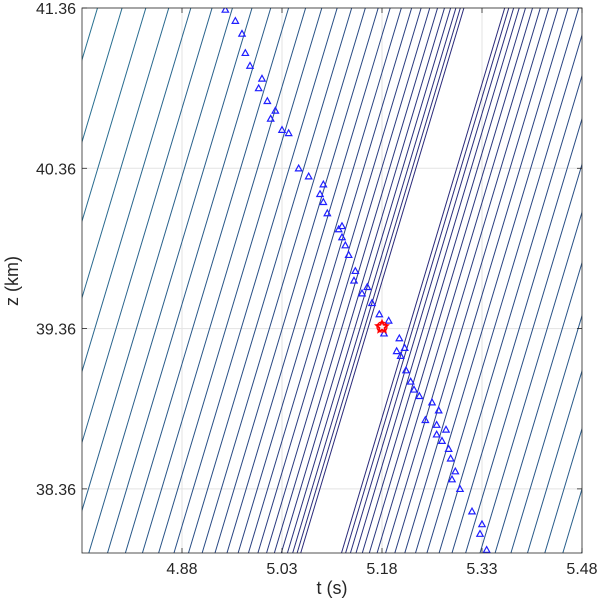  Describe the element at coordinates (581, 569) in the screenshot. I see `x-tick-label: 5.48` at that location.